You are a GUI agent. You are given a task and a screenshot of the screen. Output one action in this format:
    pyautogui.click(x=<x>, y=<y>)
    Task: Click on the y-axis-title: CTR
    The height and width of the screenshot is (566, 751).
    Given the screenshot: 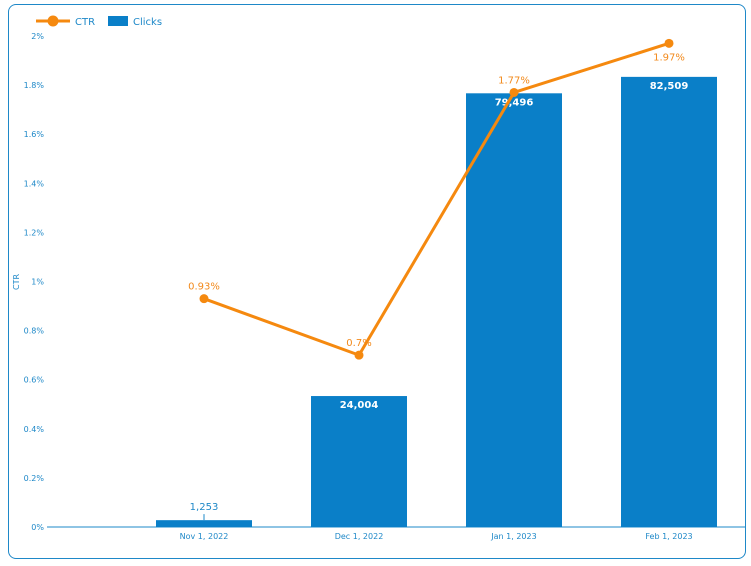 What is the action you would take?
    pyautogui.click(x=16, y=282)
    